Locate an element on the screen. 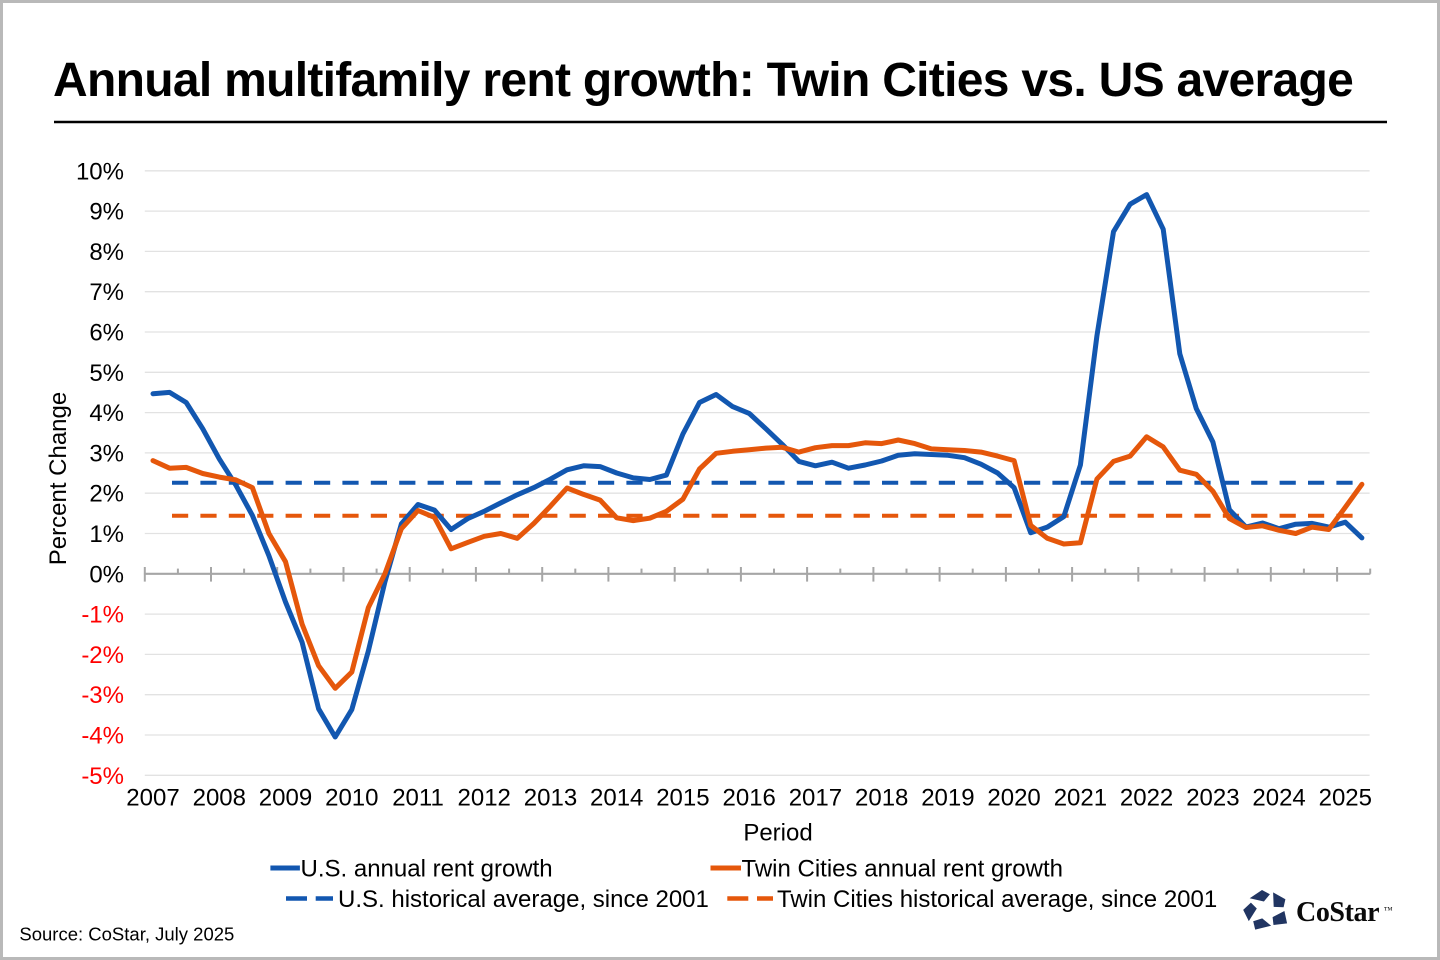  svg-text: 2014 is located at coordinates (616, 798).